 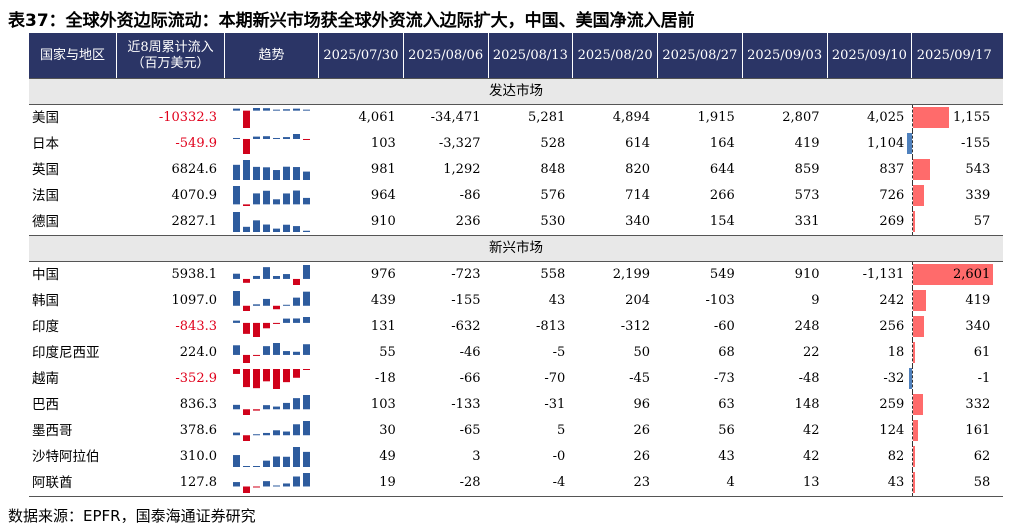 What do you see at coordinates (978, 195) in the screenshot?
I see `latest-value: 339` at bounding box center [978, 195].